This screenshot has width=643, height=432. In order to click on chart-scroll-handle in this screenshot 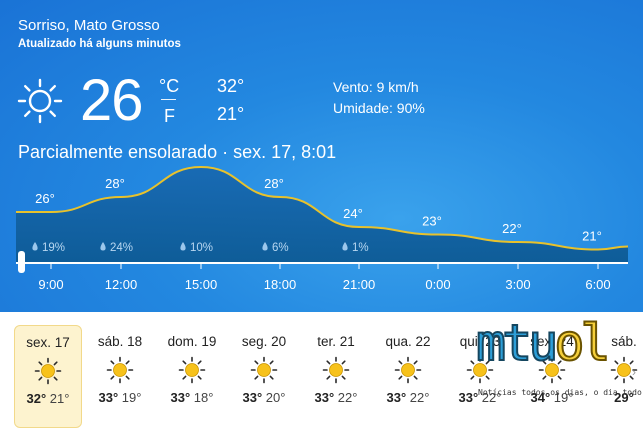, I will do `click(21, 262)`.